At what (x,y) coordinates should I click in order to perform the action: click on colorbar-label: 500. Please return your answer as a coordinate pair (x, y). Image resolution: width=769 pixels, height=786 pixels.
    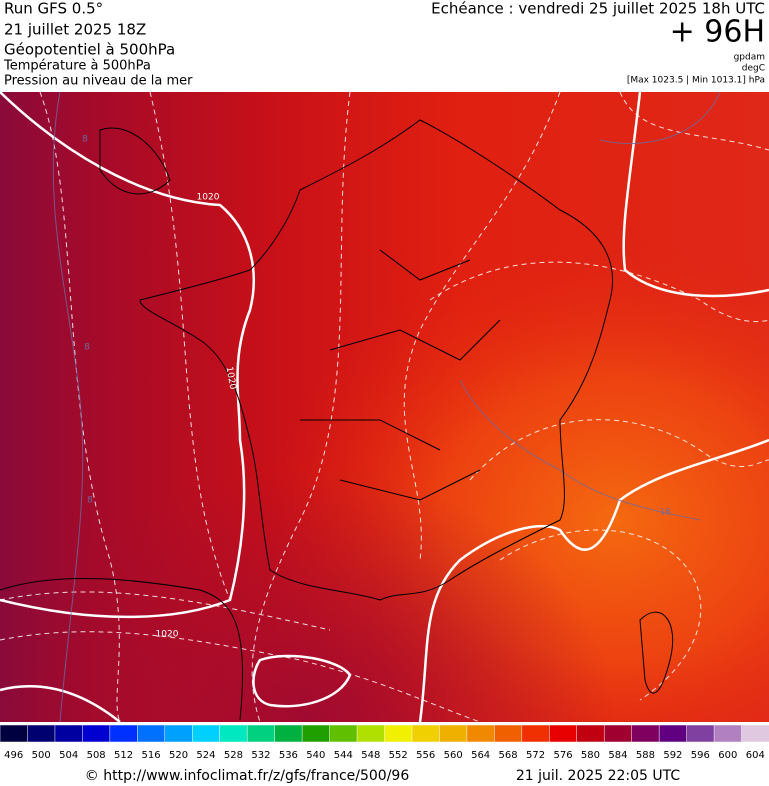
    Looking at the image, I should click on (41, 755).